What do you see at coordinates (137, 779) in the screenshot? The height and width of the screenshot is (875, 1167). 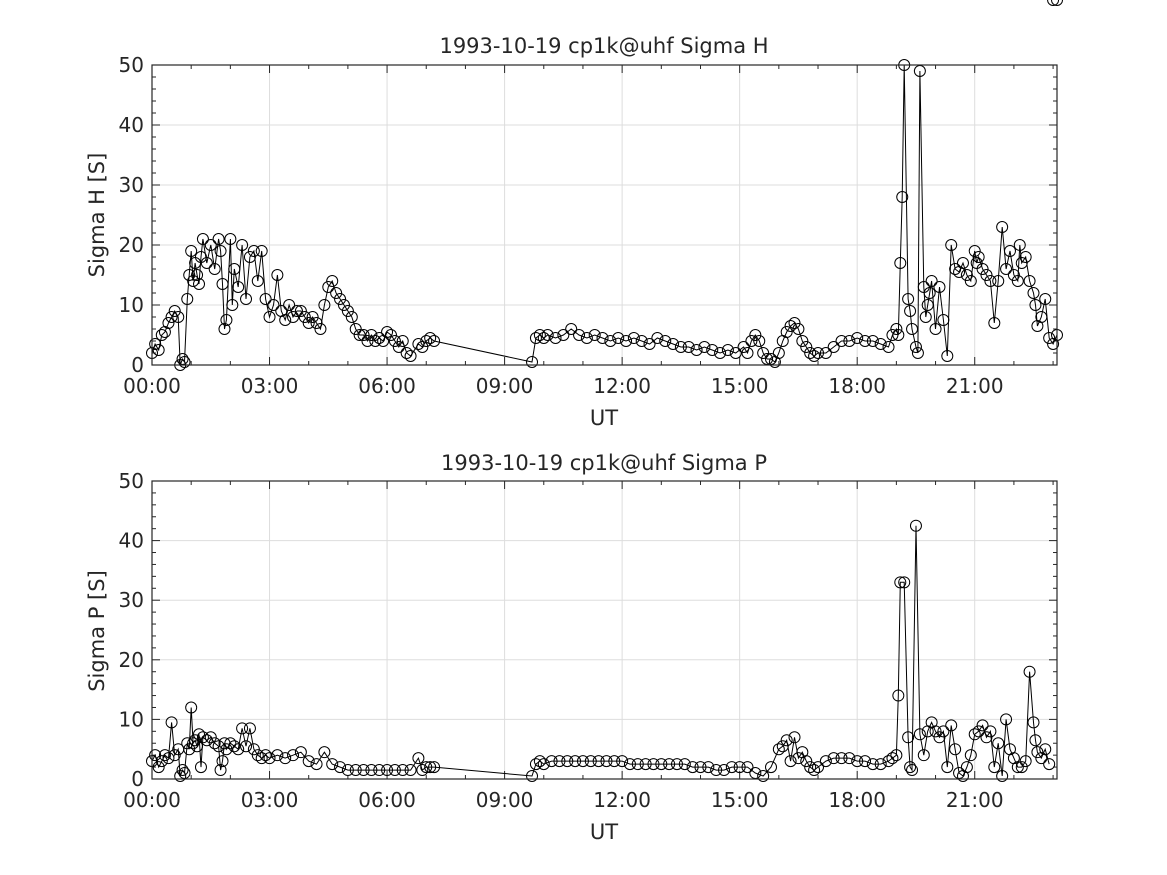 I see `sigma-p-ytick-label: 0` at bounding box center [137, 779].